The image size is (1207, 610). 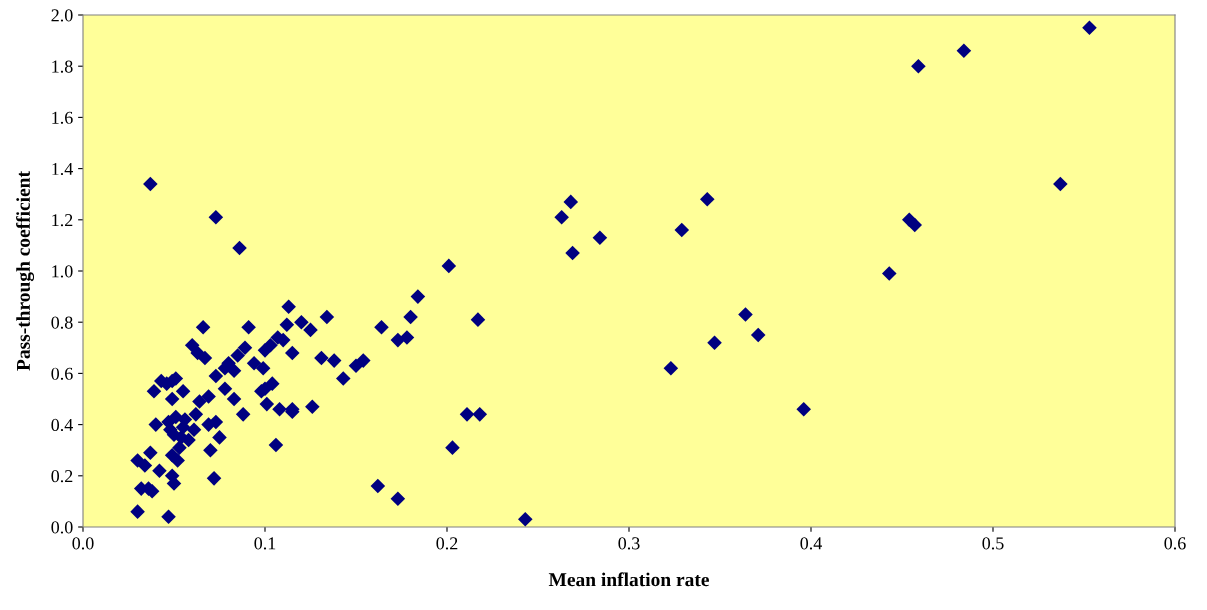 I want to click on y-tick-label: 1.4, so click(x=62, y=169).